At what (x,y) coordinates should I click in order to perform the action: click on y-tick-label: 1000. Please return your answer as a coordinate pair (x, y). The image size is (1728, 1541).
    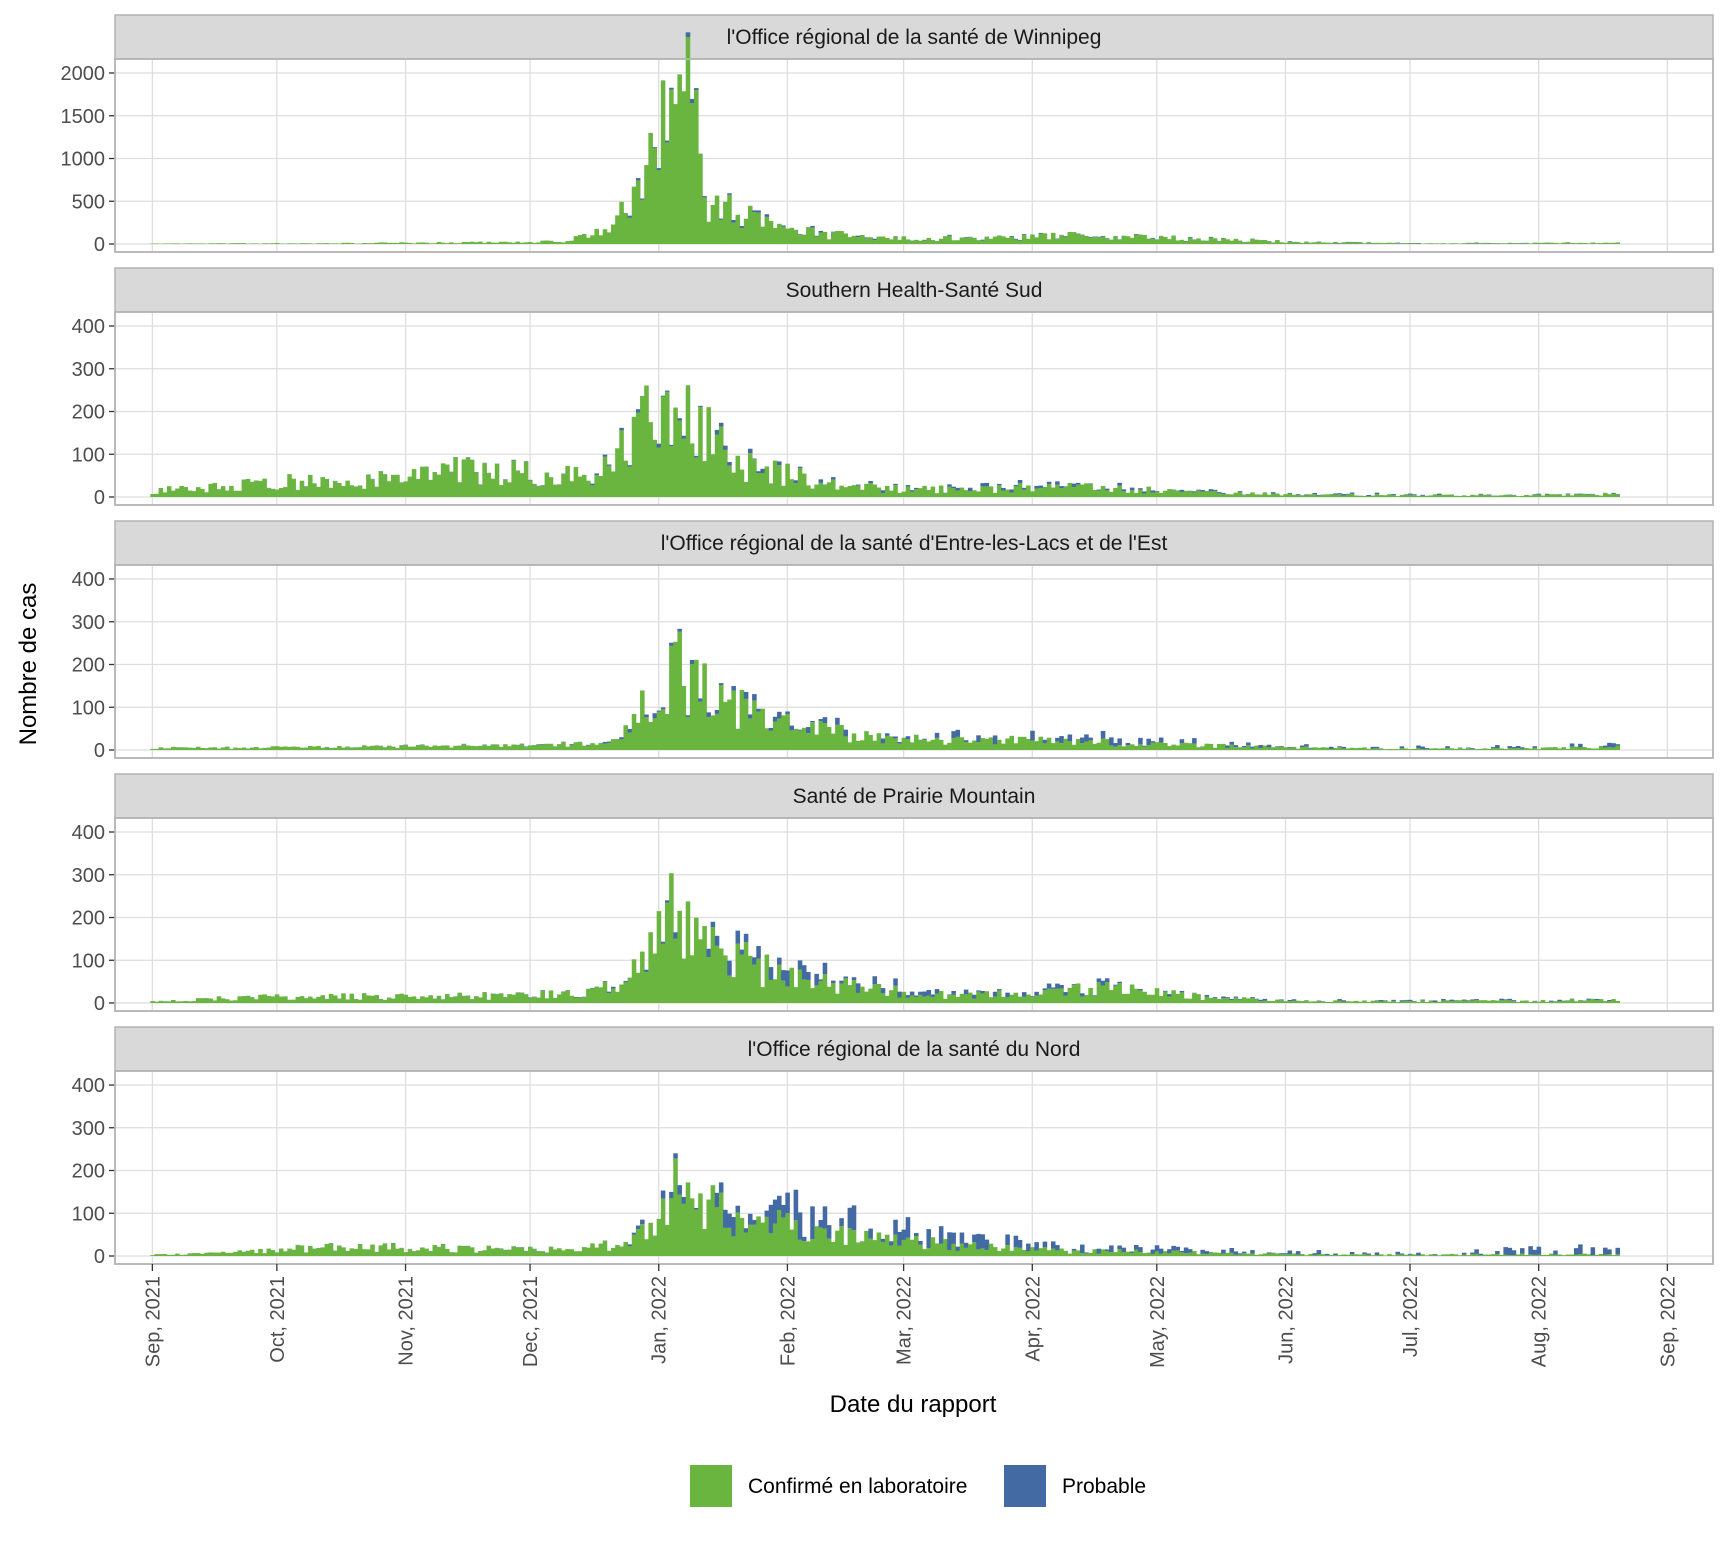
    Looking at the image, I should click on (83, 160).